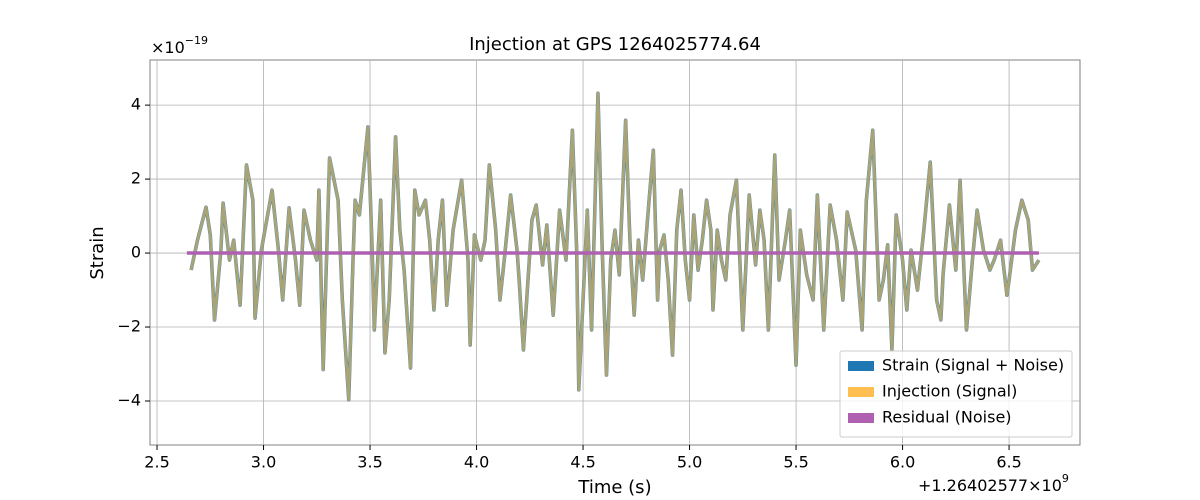  I want to click on x-tick-label: 2.5, so click(156, 462).